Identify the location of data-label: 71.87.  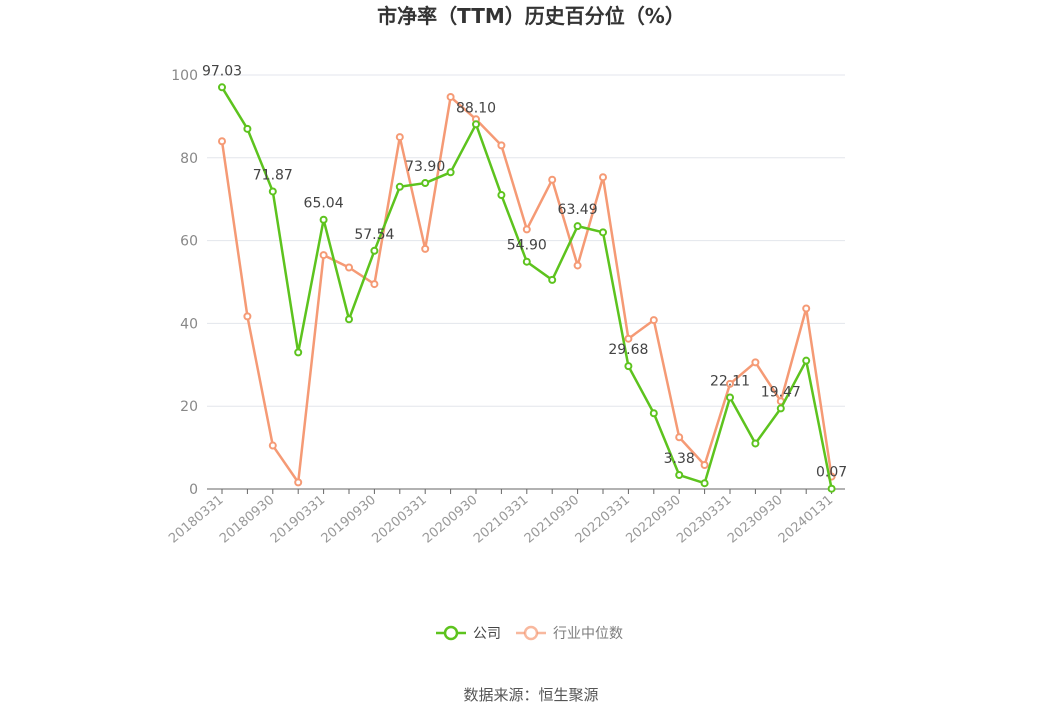
(273, 175).